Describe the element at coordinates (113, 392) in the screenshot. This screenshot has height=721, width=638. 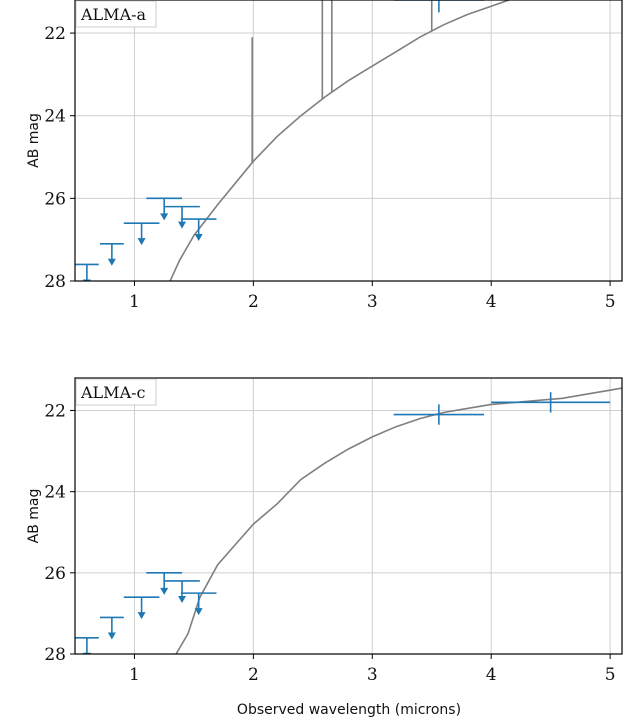
I see `panel-label: ALMA-c` at that location.